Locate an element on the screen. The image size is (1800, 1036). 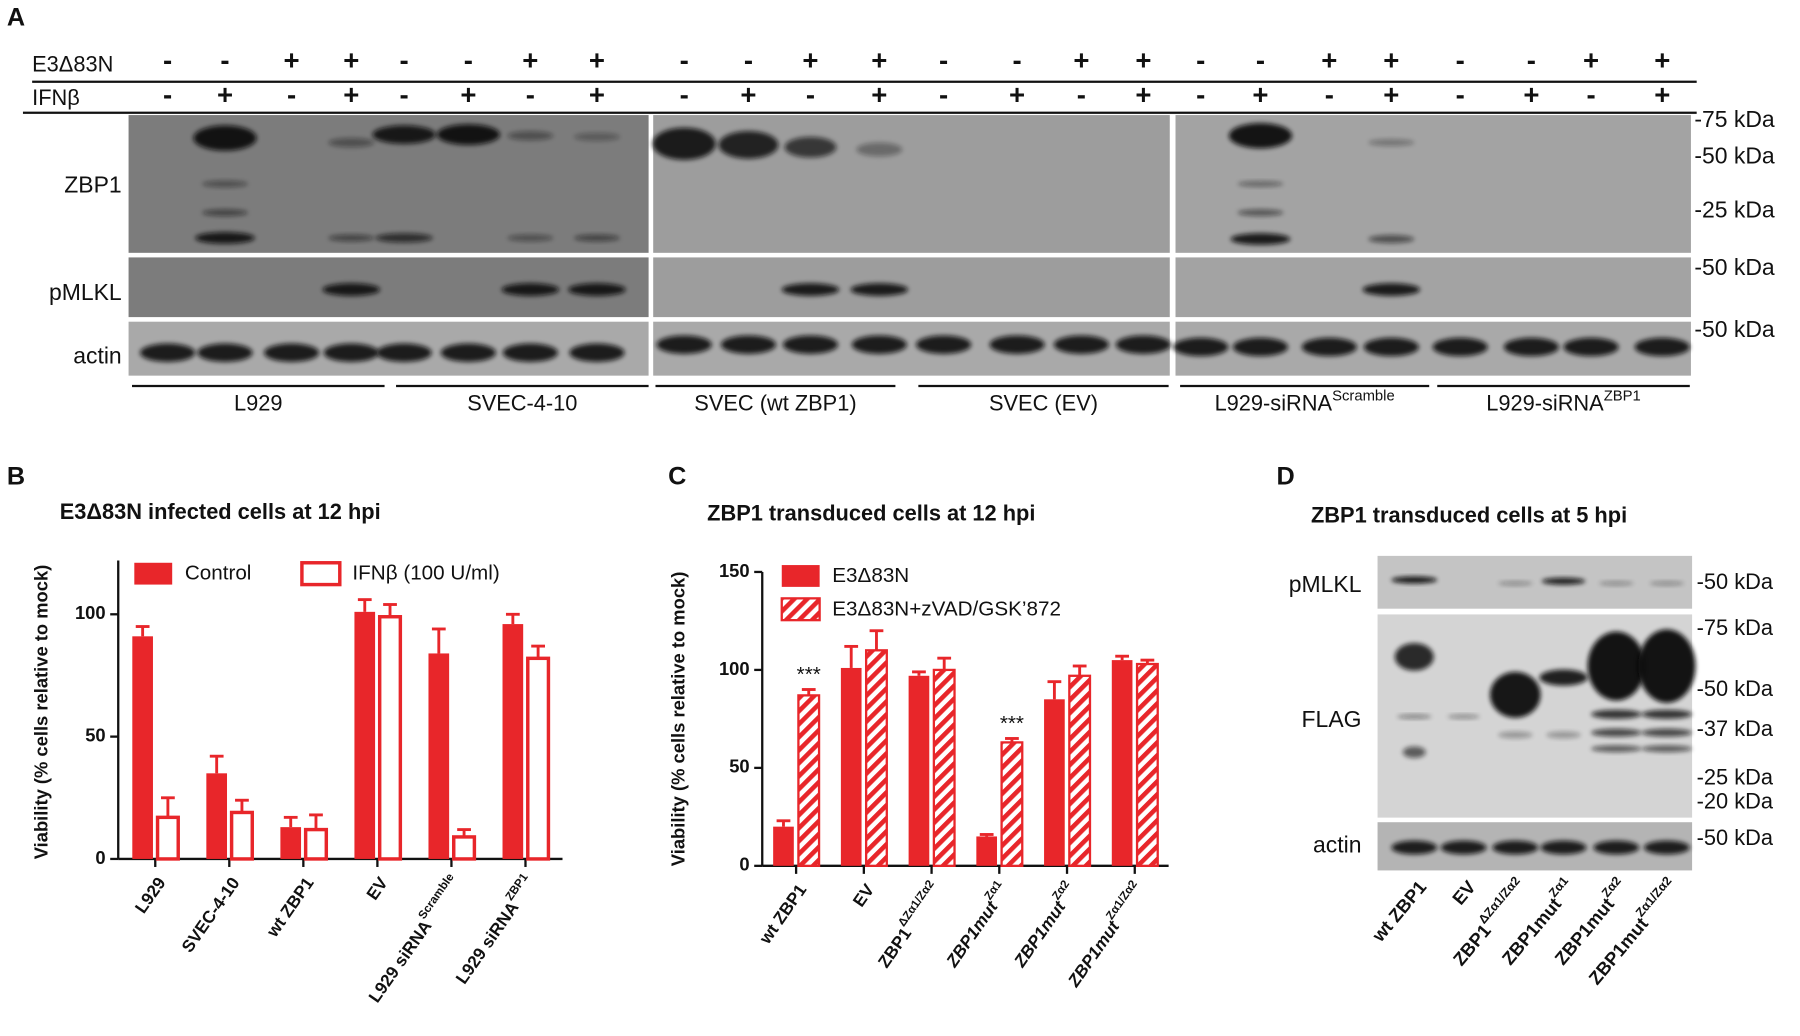
annotation: *** is located at coordinates (809, 674).